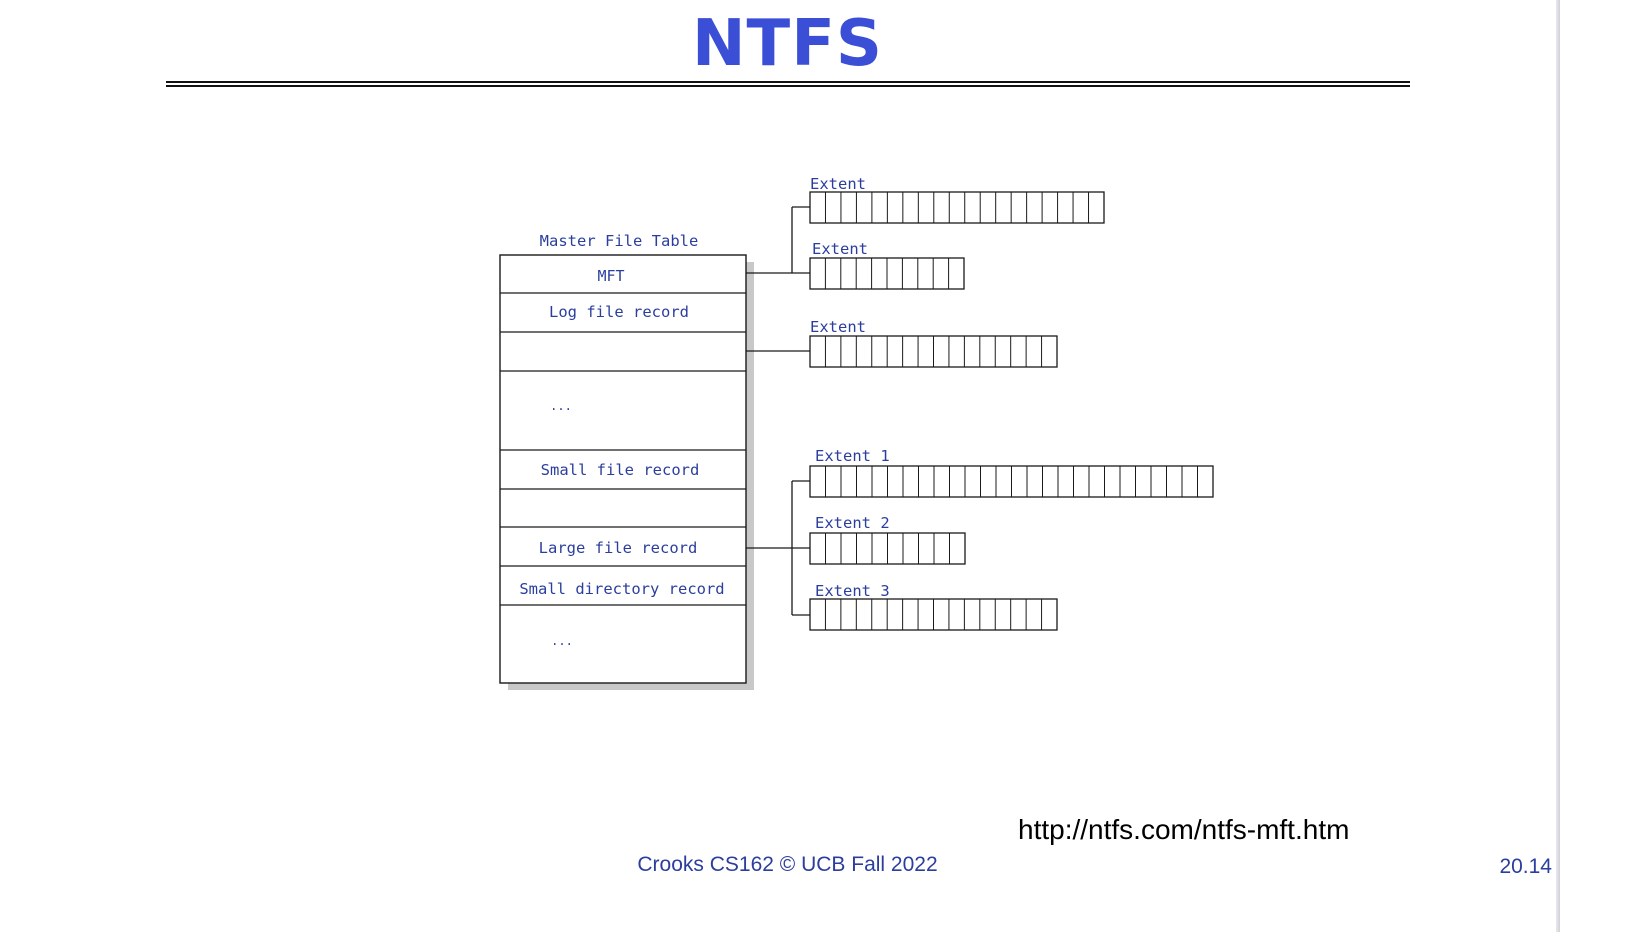  Describe the element at coordinates (1558, 466) in the screenshot. I see `window-edge` at that location.